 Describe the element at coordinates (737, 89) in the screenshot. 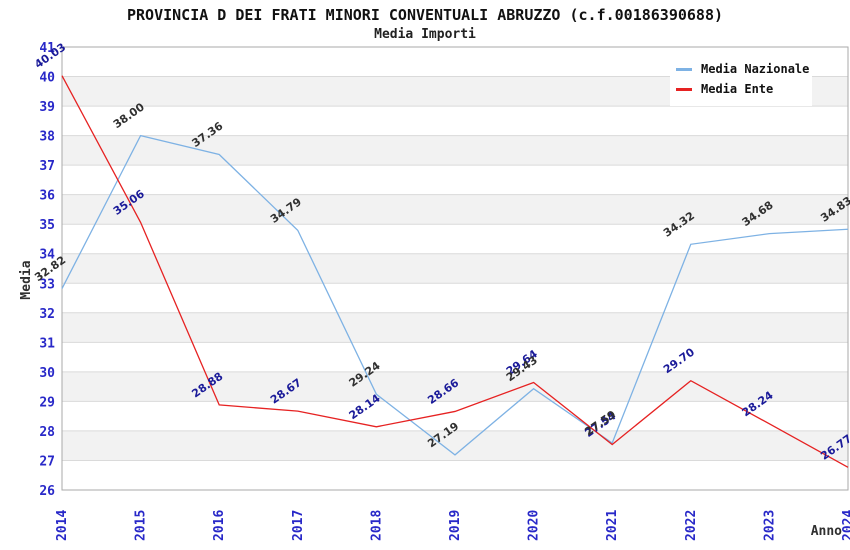

I see `legend-label: Media Ente` at that location.